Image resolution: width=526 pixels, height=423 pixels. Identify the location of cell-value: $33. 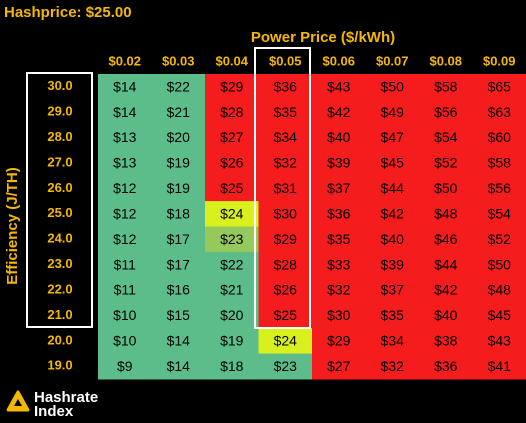
(339, 264).